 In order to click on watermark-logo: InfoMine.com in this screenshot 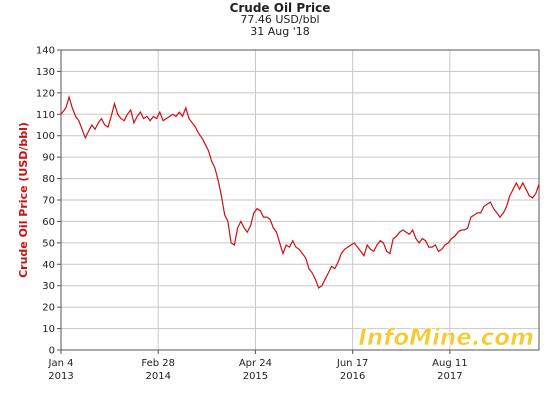, I will do `click(446, 338)`.